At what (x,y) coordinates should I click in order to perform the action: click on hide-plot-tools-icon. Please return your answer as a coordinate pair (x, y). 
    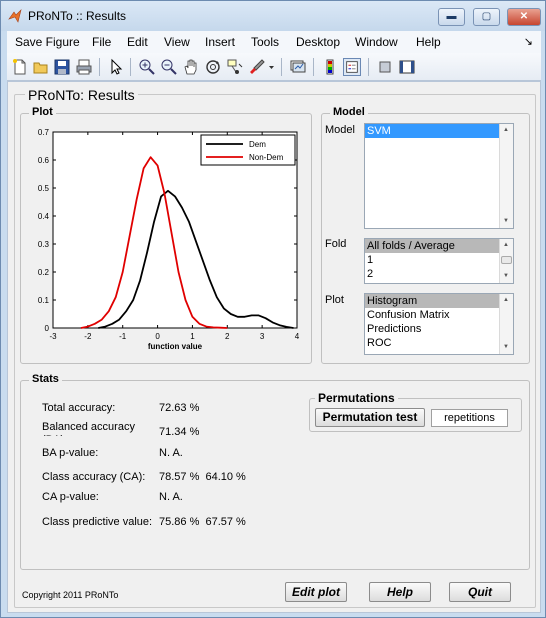
    Looking at the image, I should click on (385, 67).